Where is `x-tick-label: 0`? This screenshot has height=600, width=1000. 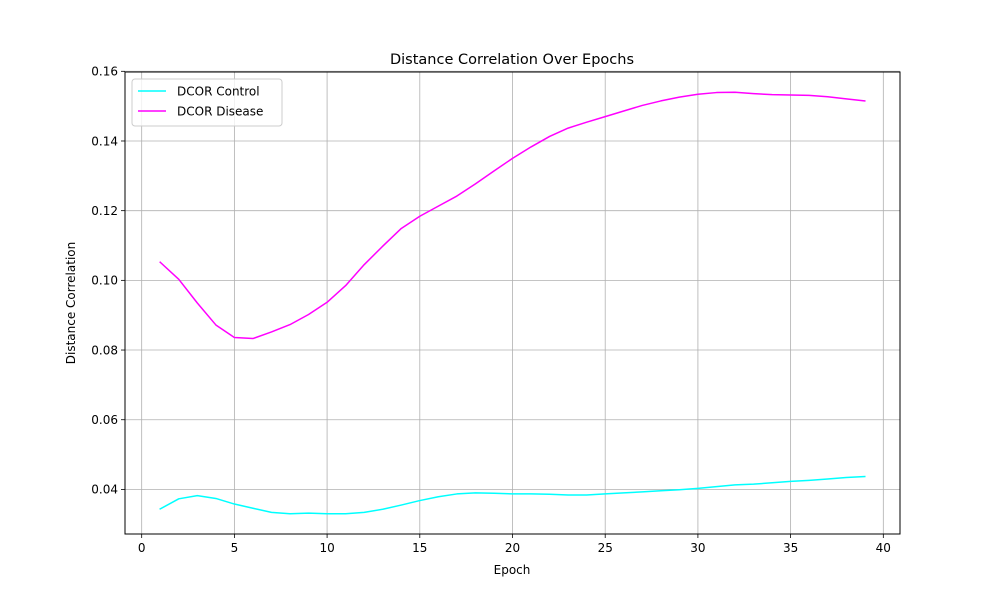
x-tick-label: 0 is located at coordinates (142, 548).